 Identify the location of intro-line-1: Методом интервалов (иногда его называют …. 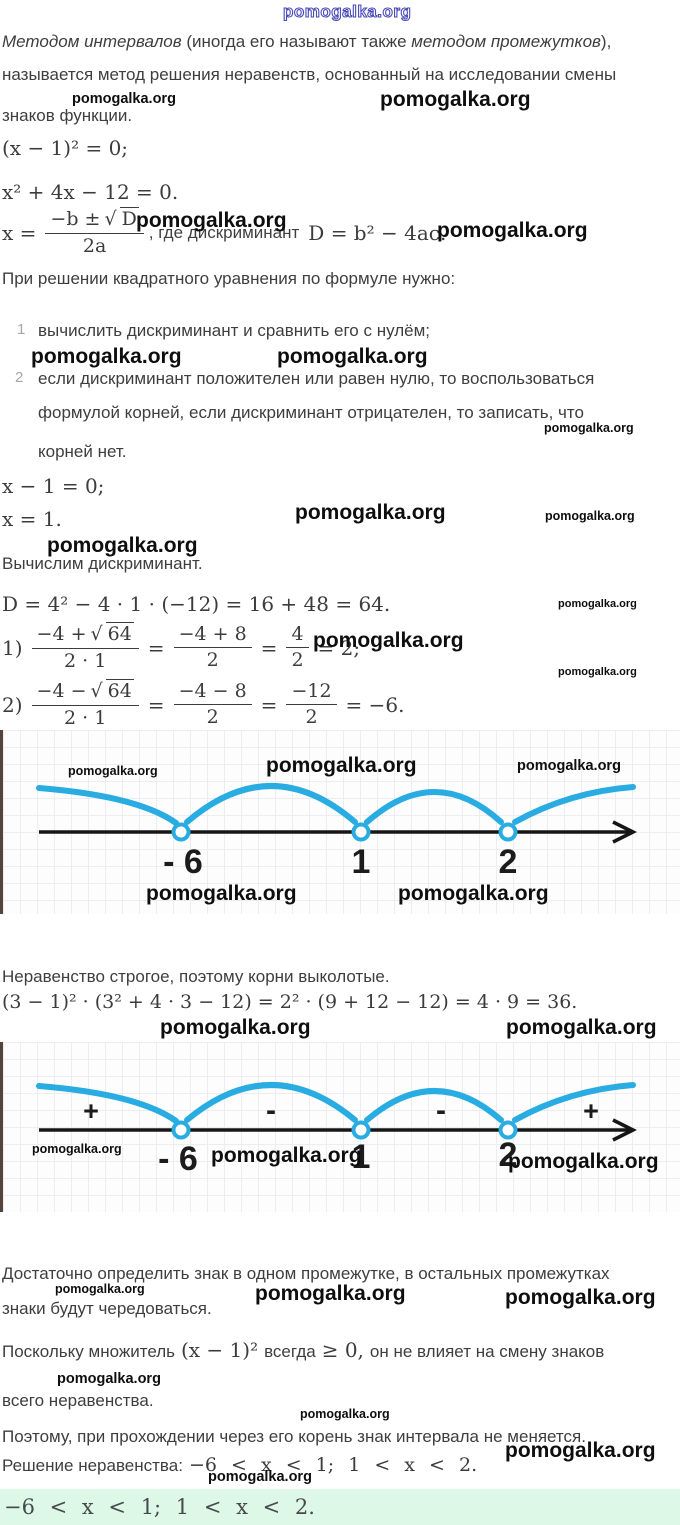
(306, 42).